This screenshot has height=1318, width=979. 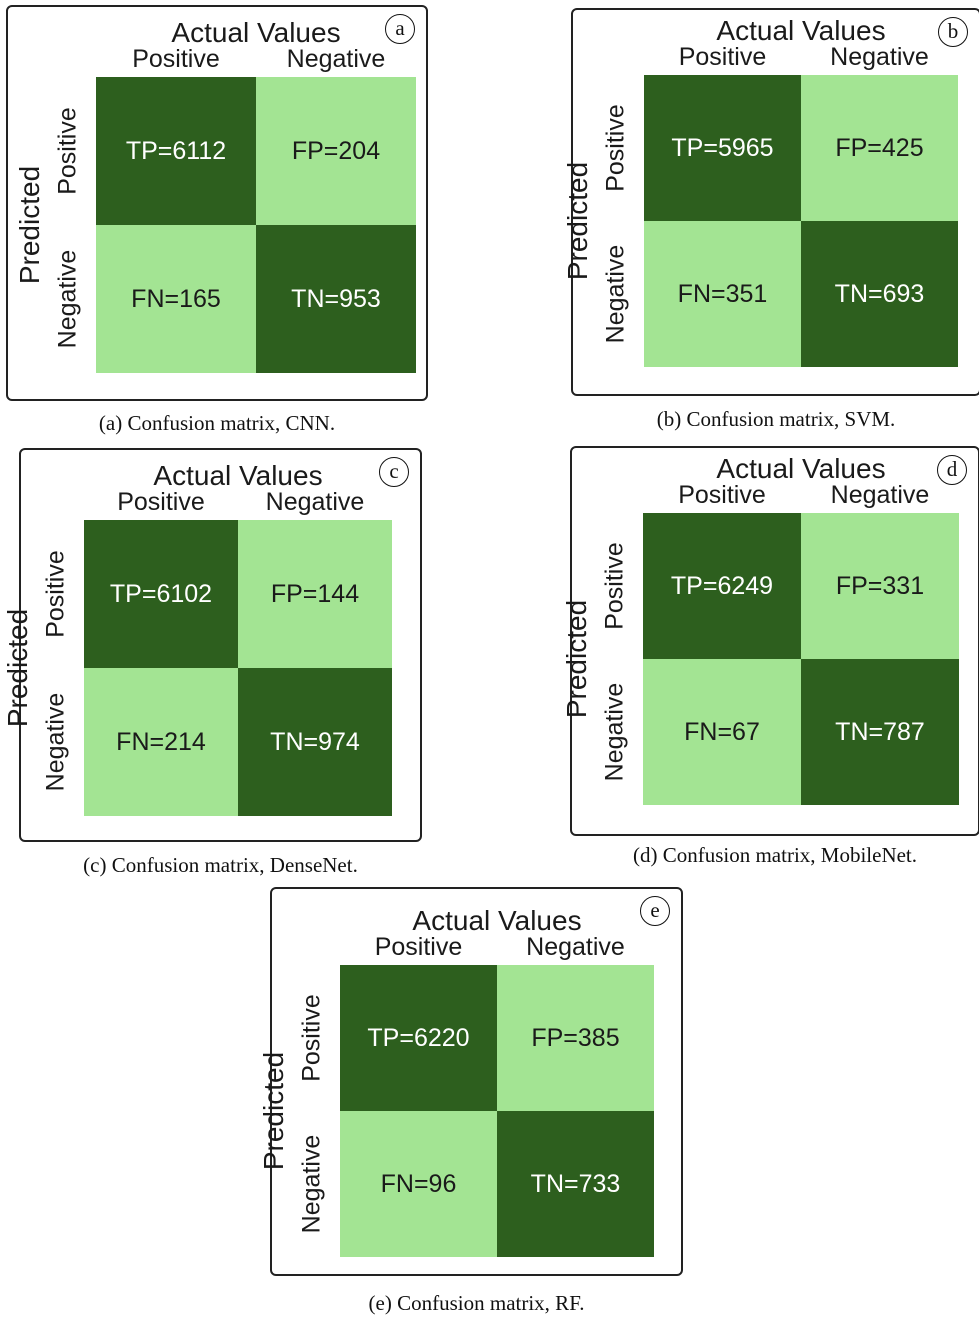 What do you see at coordinates (161, 594) in the screenshot?
I see `true-positive-cell: TP=6102` at bounding box center [161, 594].